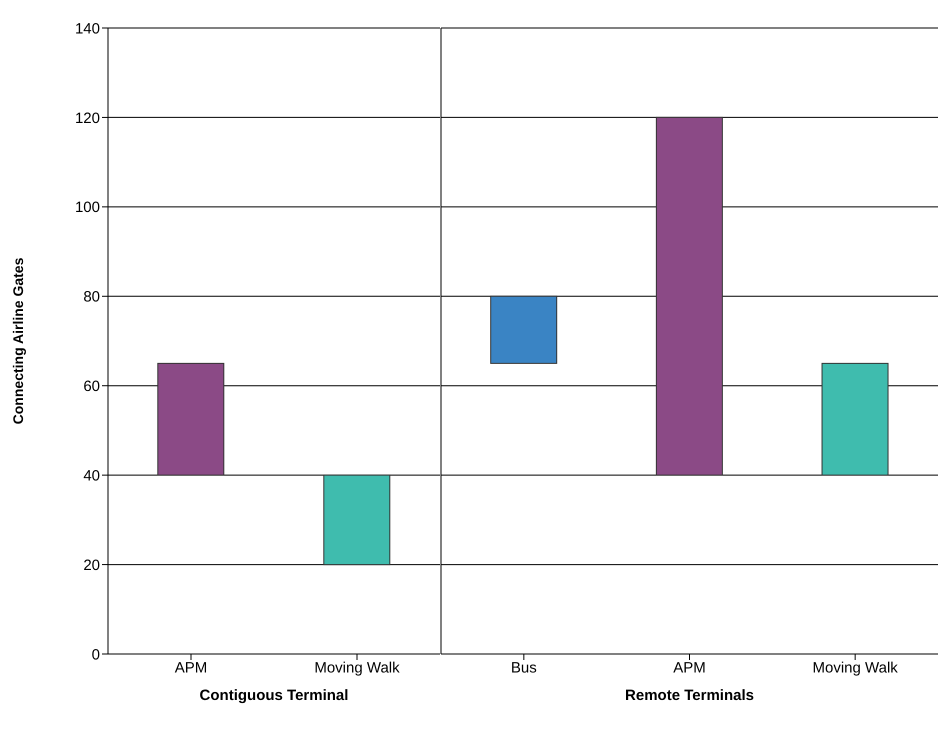 The width and height of the screenshot is (951, 744). What do you see at coordinates (91, 475) in the screenshot?
I see `y-tick-label: 40` at bounding box center [91, 475].